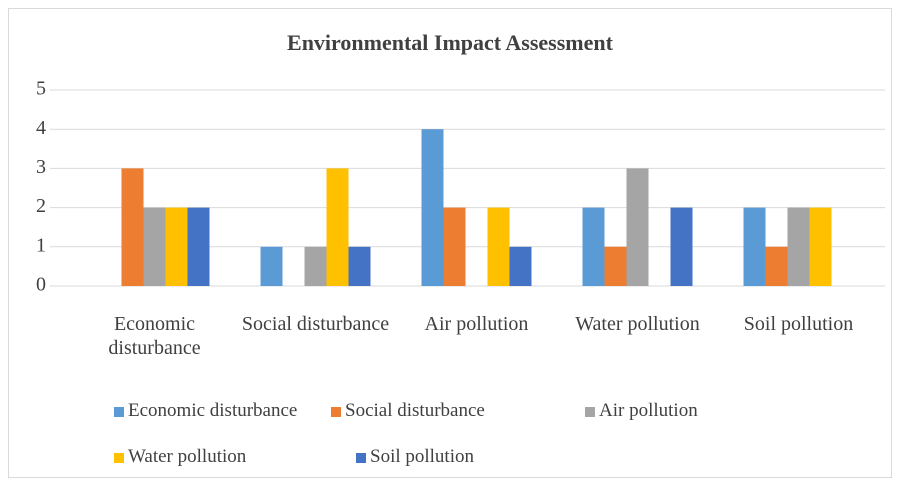 Image resolution: width=901 pixels, height=486 pixels. Describe the element at coordinates (41, 206) in the screenshot. I see `y-tick-label: 2` at that location.